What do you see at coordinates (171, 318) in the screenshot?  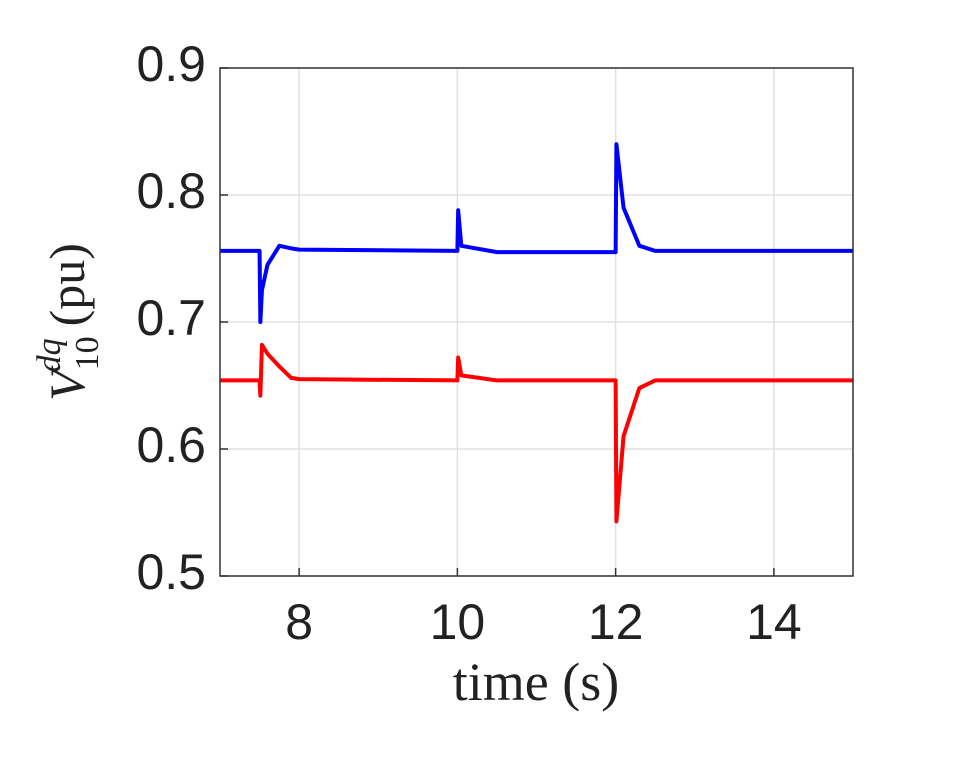 I see `y-tick-label: 0.7` at bounding box center [171, 318].